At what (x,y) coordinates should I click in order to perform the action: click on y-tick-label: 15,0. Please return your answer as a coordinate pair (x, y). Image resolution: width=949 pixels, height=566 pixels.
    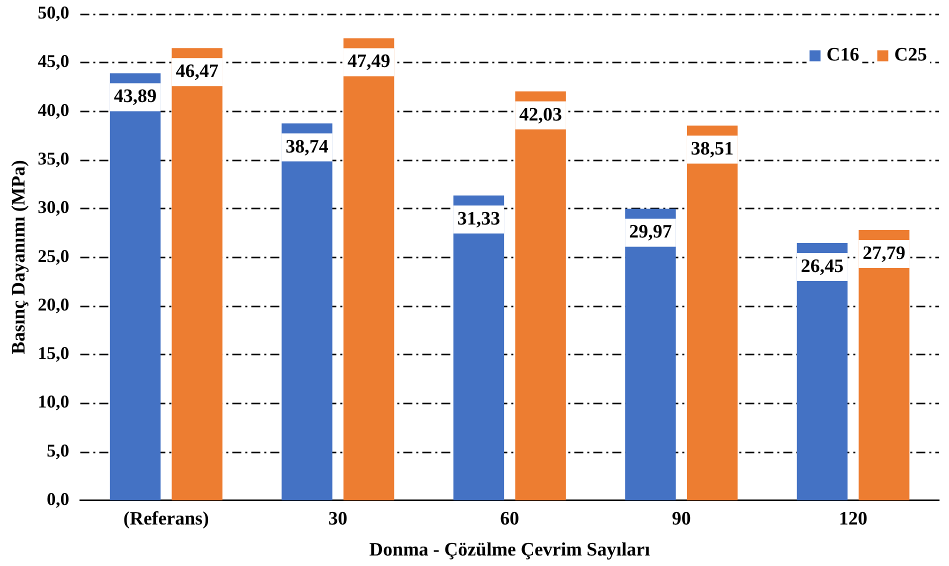
    Looking at the image, I should click on (54, 353).